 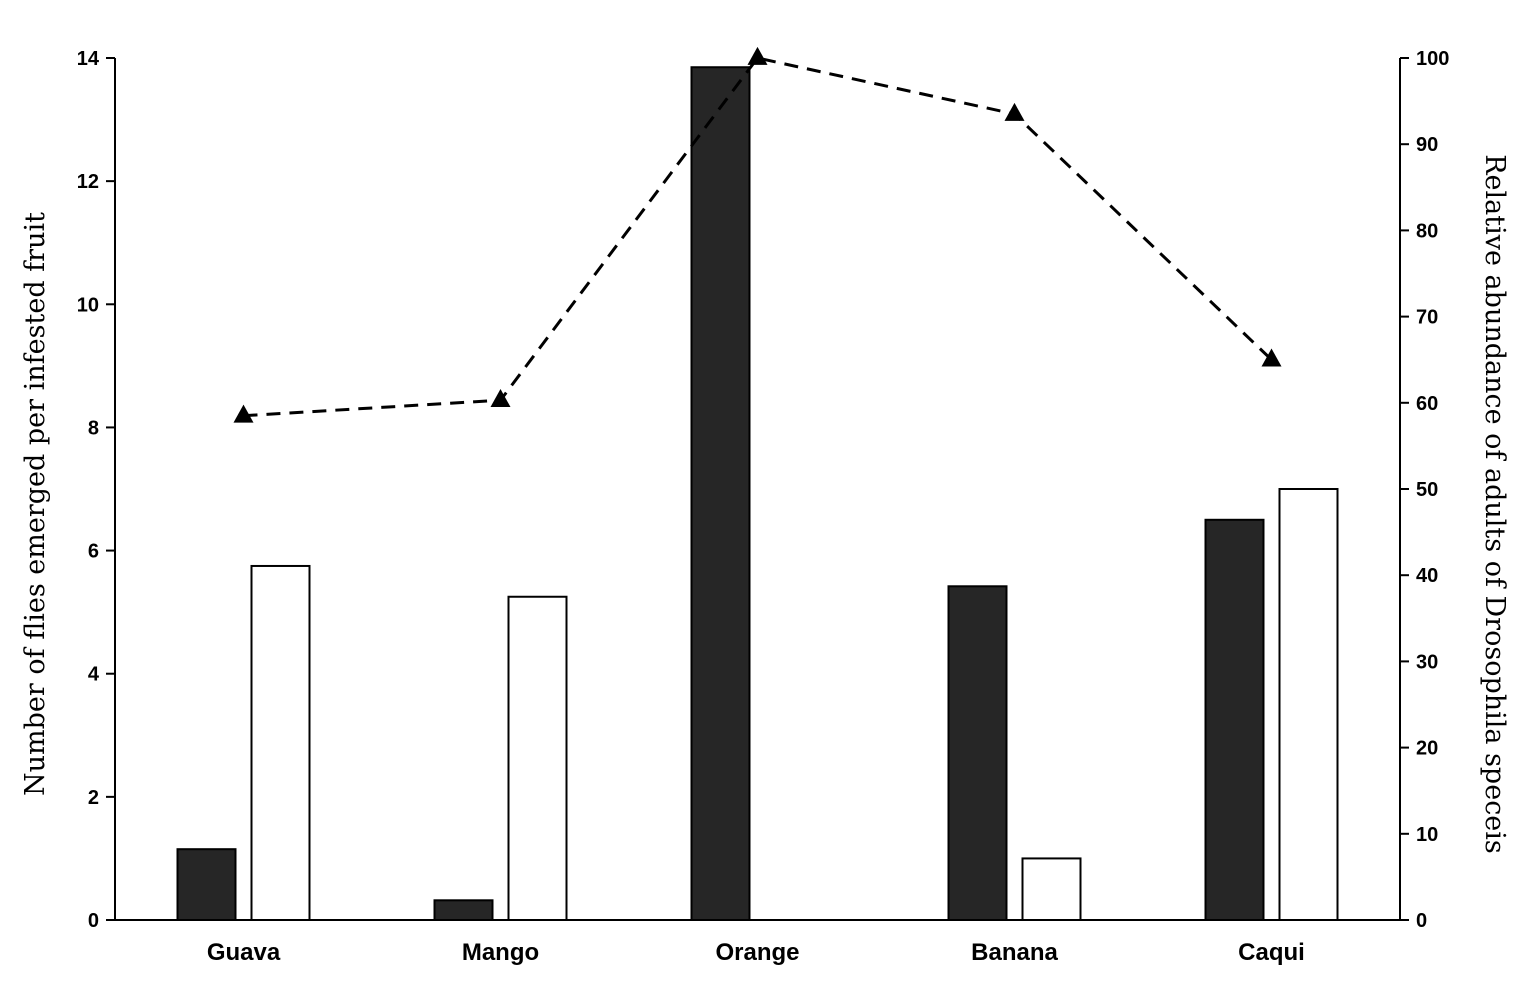 What do you see at coordinates (1051, 889) in the screenshot?
I see `bar-series-2-banana` at bounding box center [1051, 889].